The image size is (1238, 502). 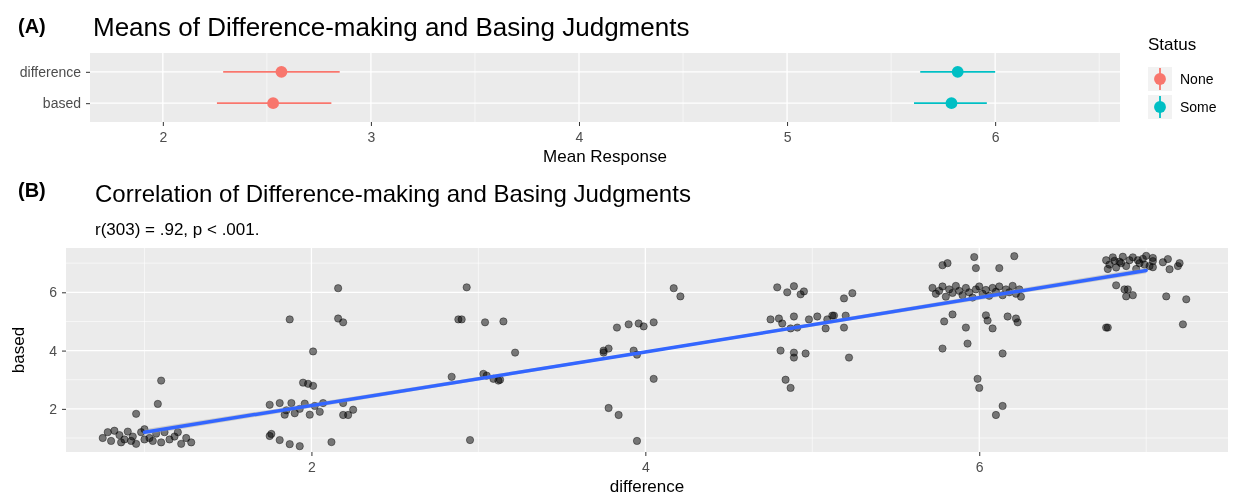 I want to click on x-axis-title: difference, so click(x=647, y=486).